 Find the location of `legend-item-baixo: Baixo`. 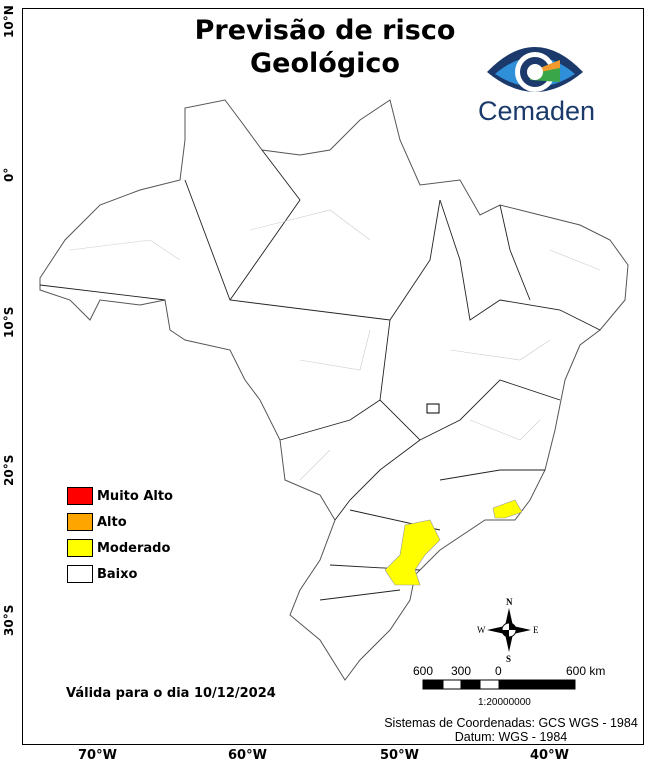

legend-item-baixo: Baixo is located at coordinates (102, 574).